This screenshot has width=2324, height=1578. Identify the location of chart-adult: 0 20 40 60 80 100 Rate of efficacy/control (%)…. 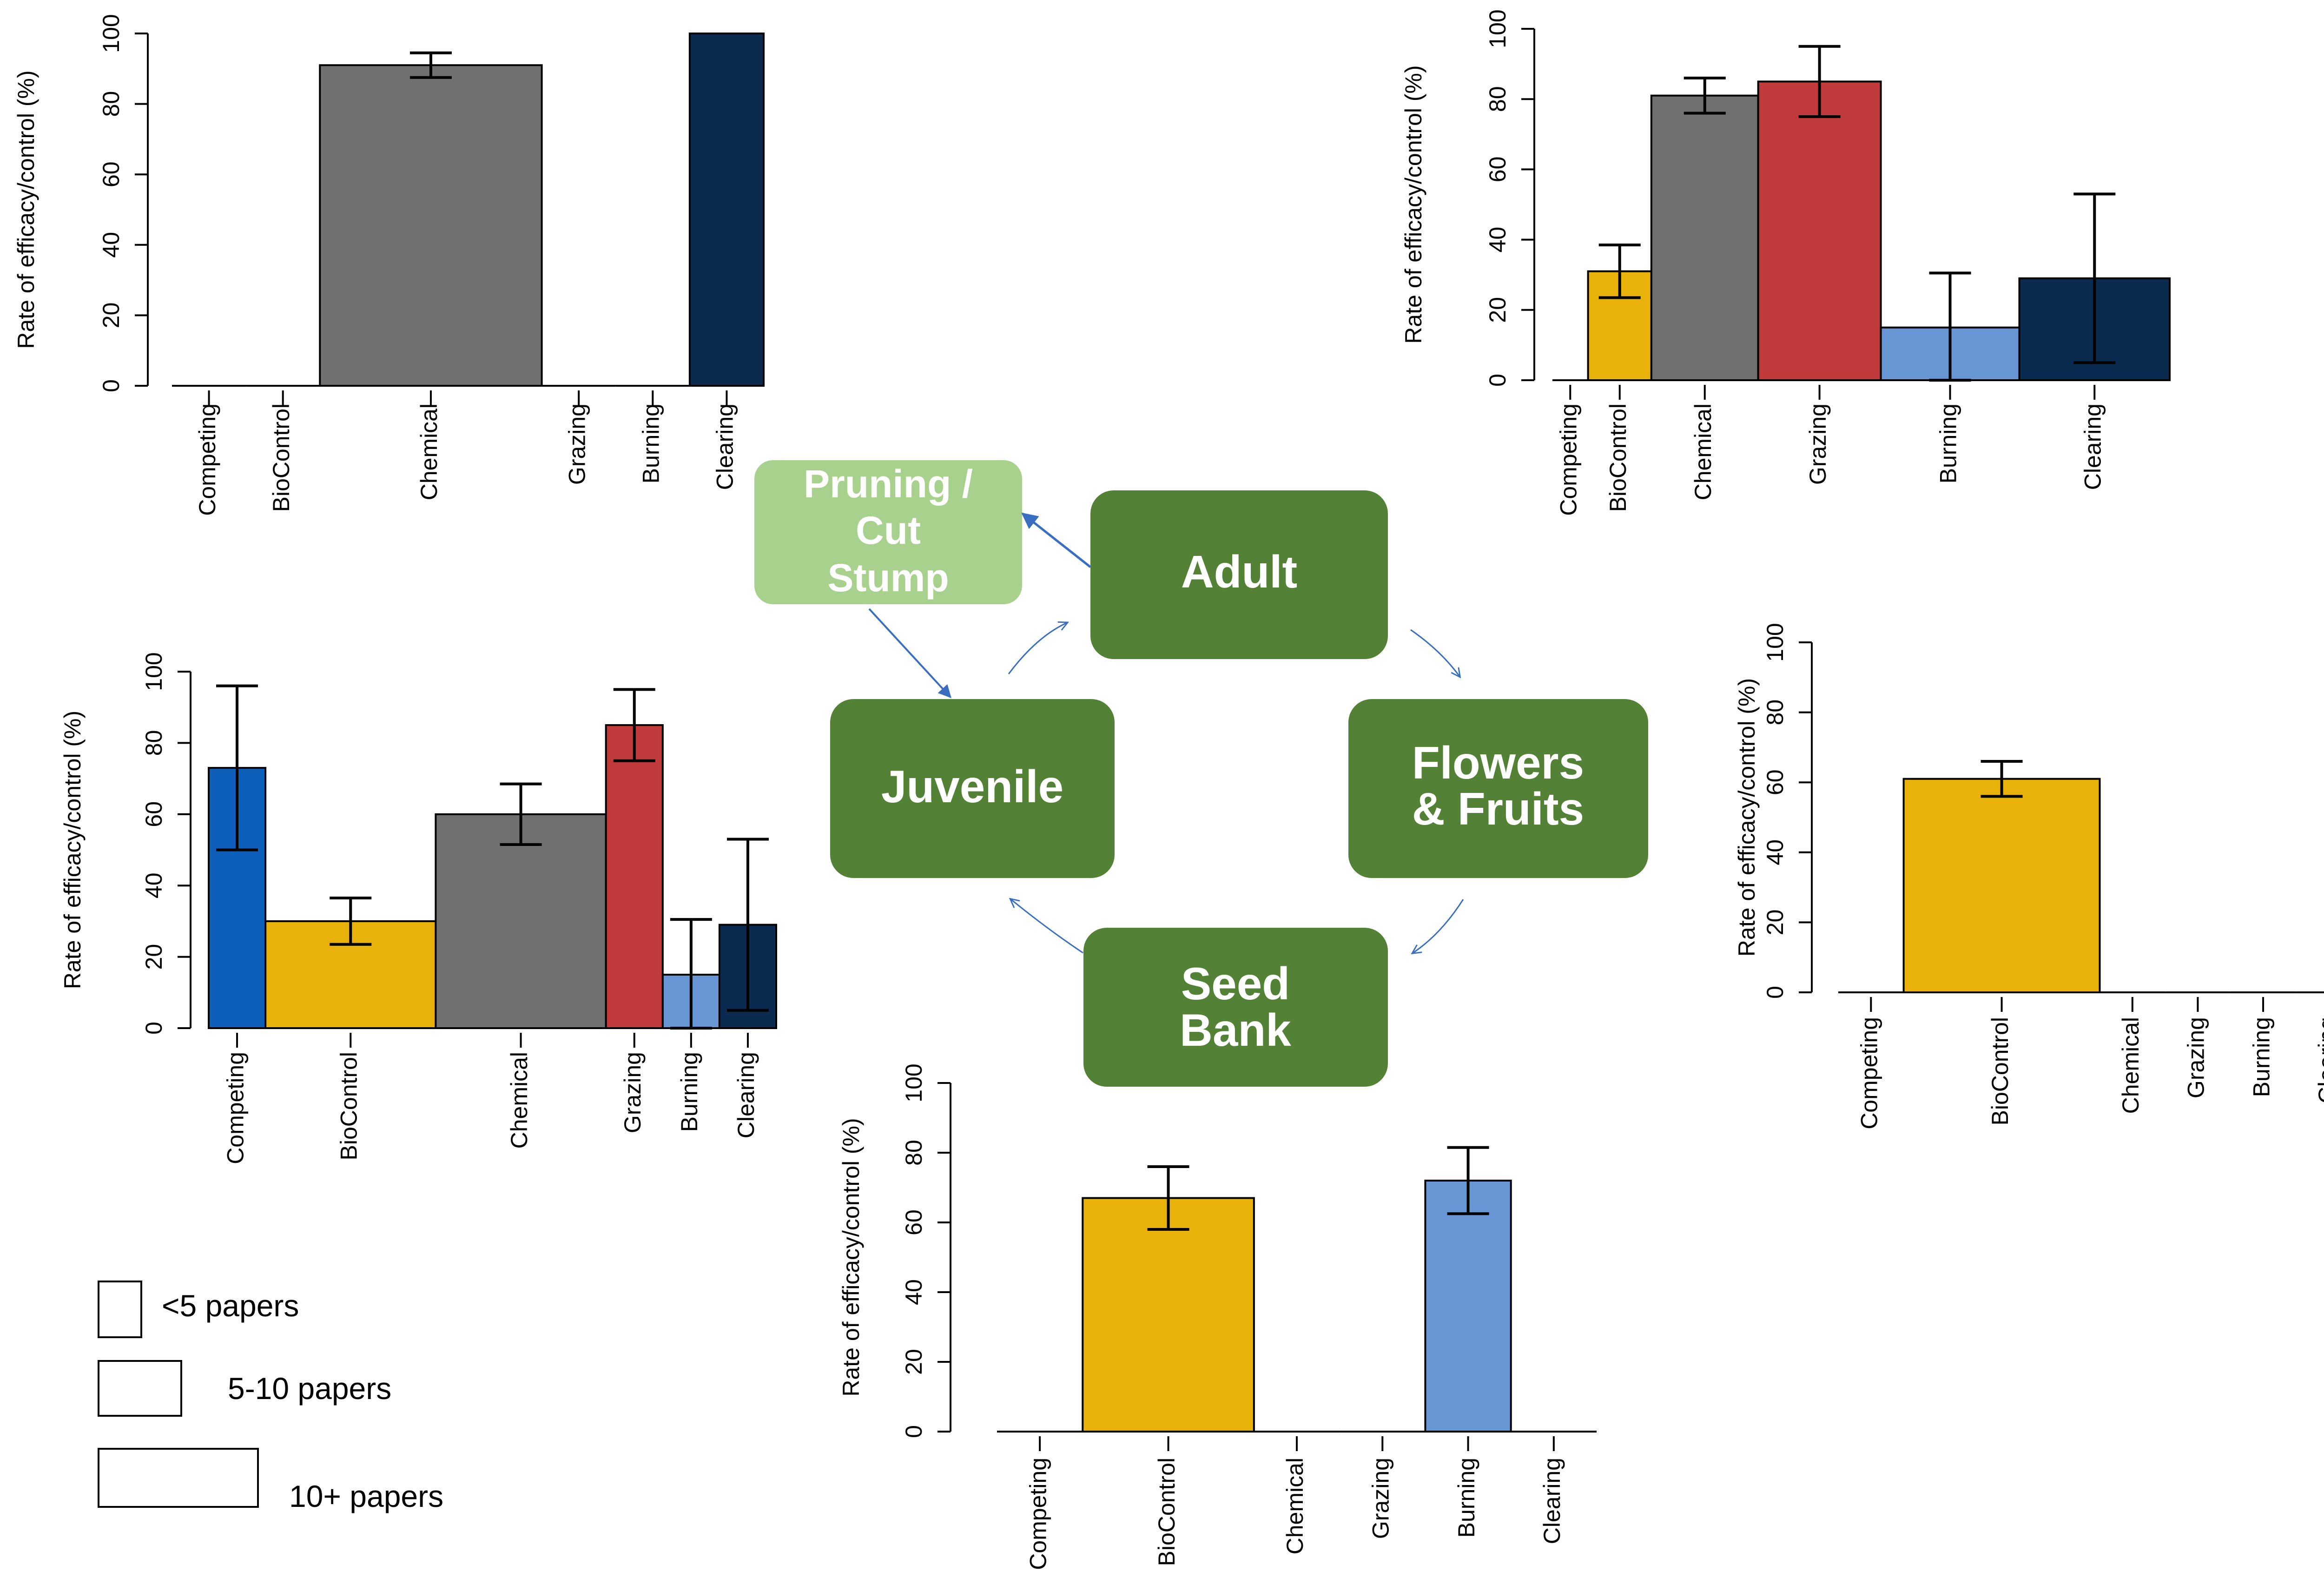
(1785, 263).